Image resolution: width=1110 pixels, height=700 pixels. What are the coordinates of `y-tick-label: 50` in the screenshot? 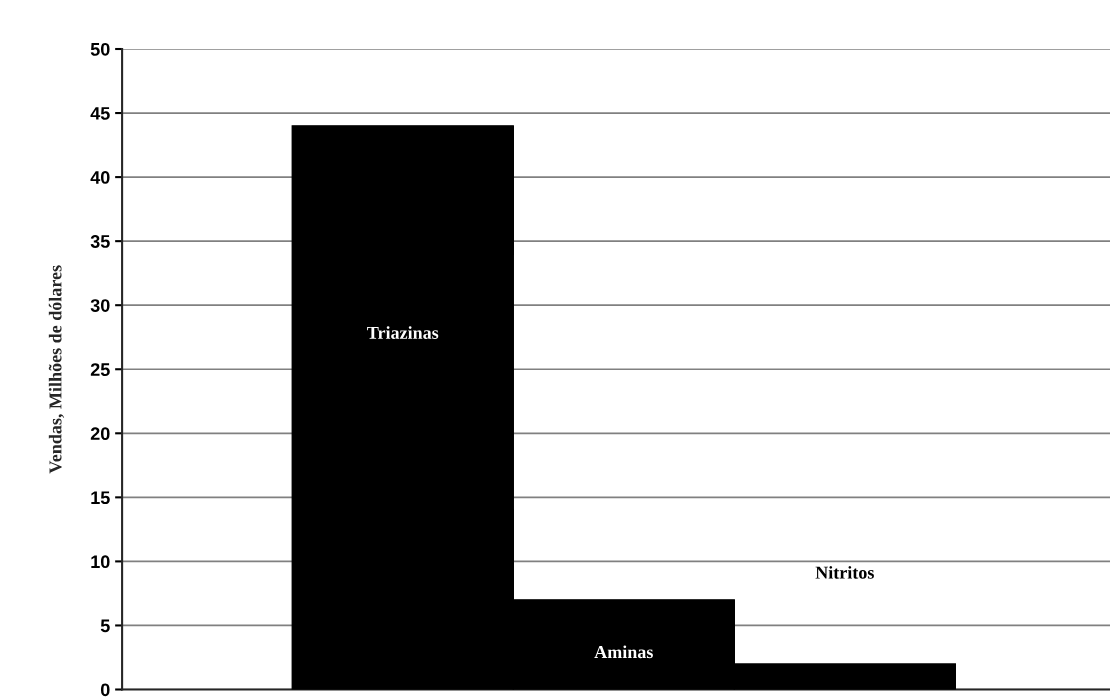 It's located at (100, 49).